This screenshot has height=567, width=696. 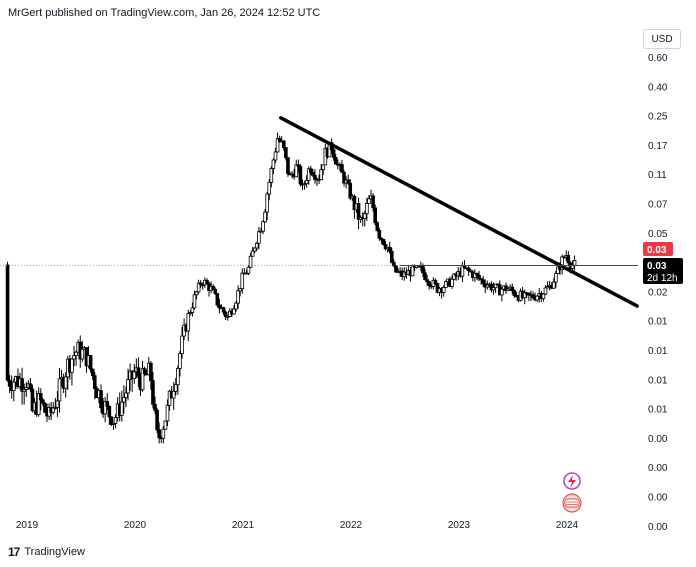 What do you see at coordinates (658, 58) in the screenshot?
I see `y-tick-label: 0.60` at bounding box center [658, 58].